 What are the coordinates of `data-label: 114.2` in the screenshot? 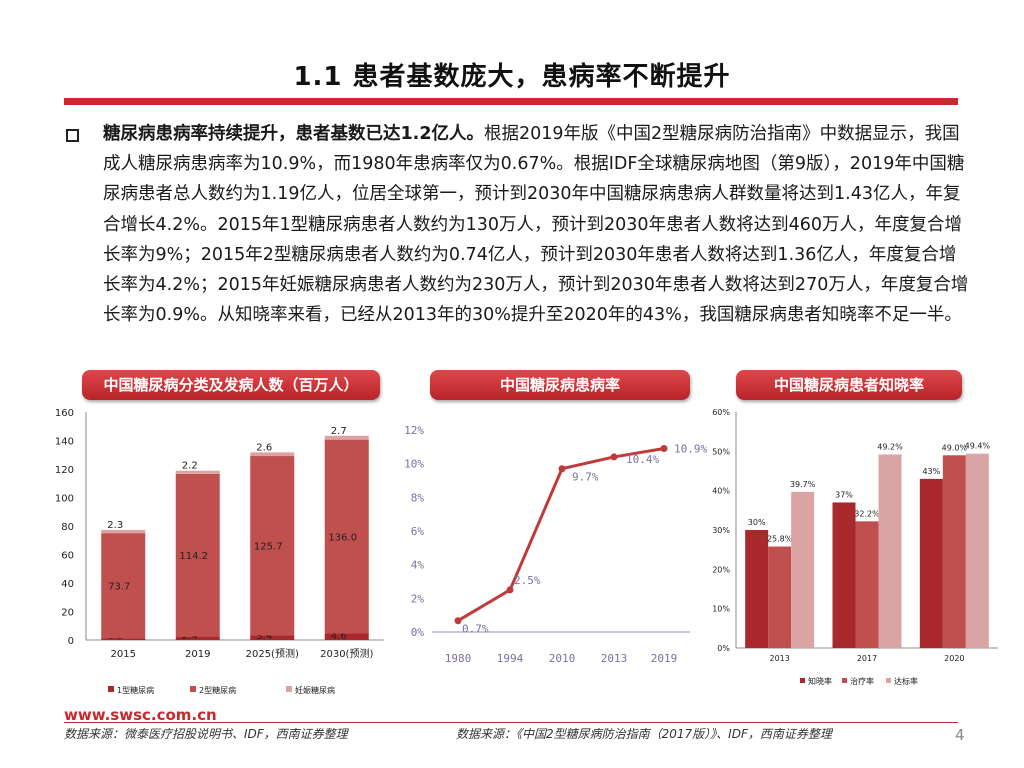 It's located at (193, 556).